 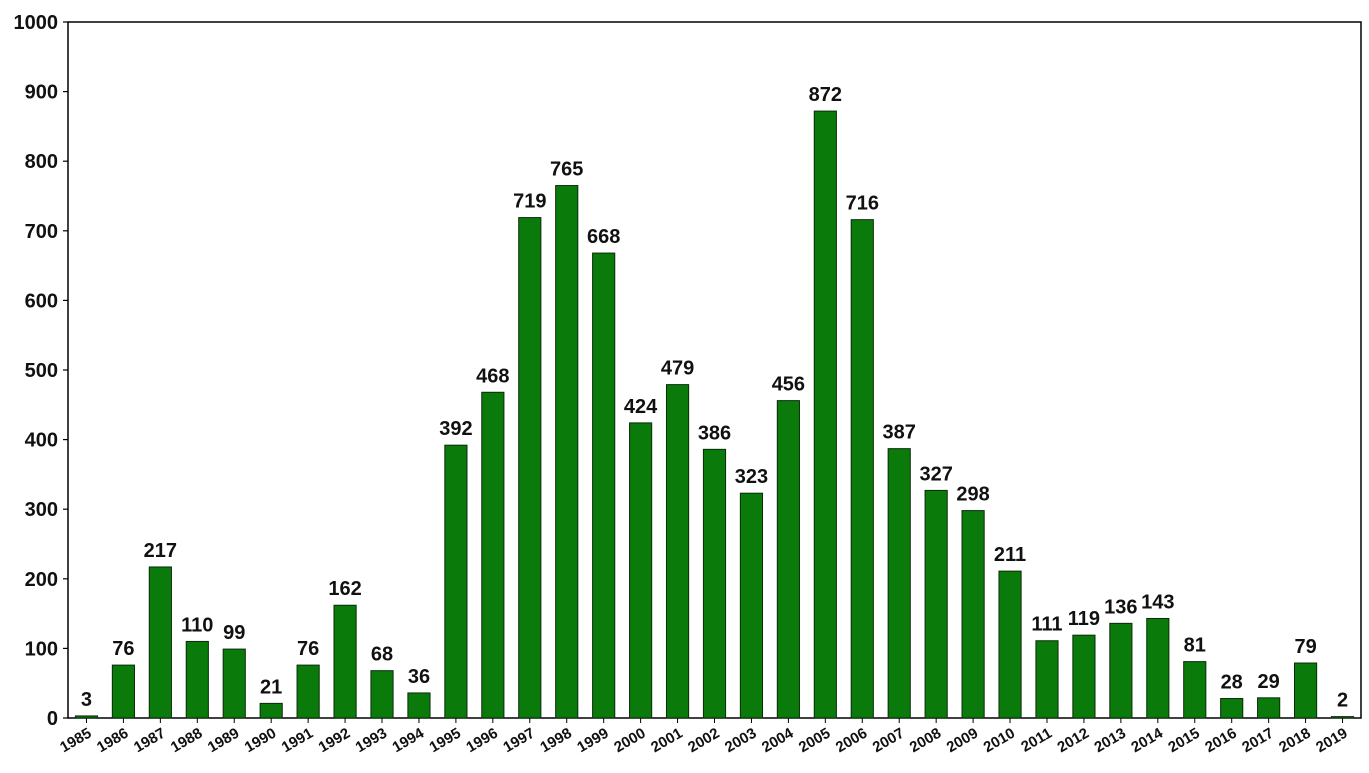 I want to click on x-tick-label: 2010, so click(x=999, y=740).